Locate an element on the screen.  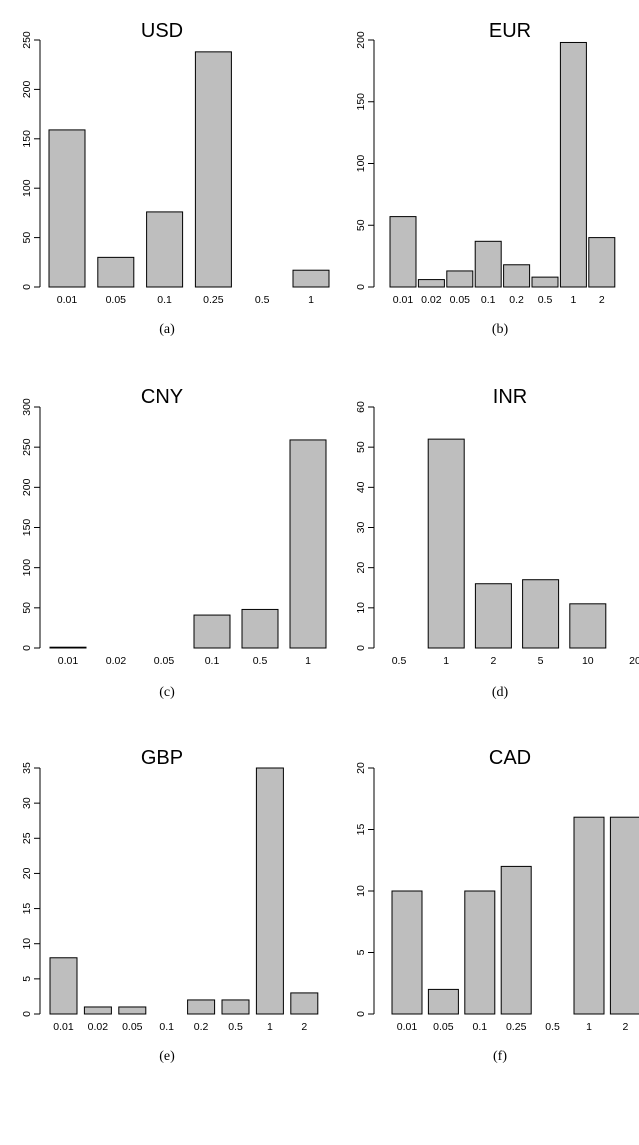
chart-panel-6: CAD 0 5 10 15 20 0.01 0.05 0.1 0.25 0.5 1 2 (f) is located at coordinates (497, 905).